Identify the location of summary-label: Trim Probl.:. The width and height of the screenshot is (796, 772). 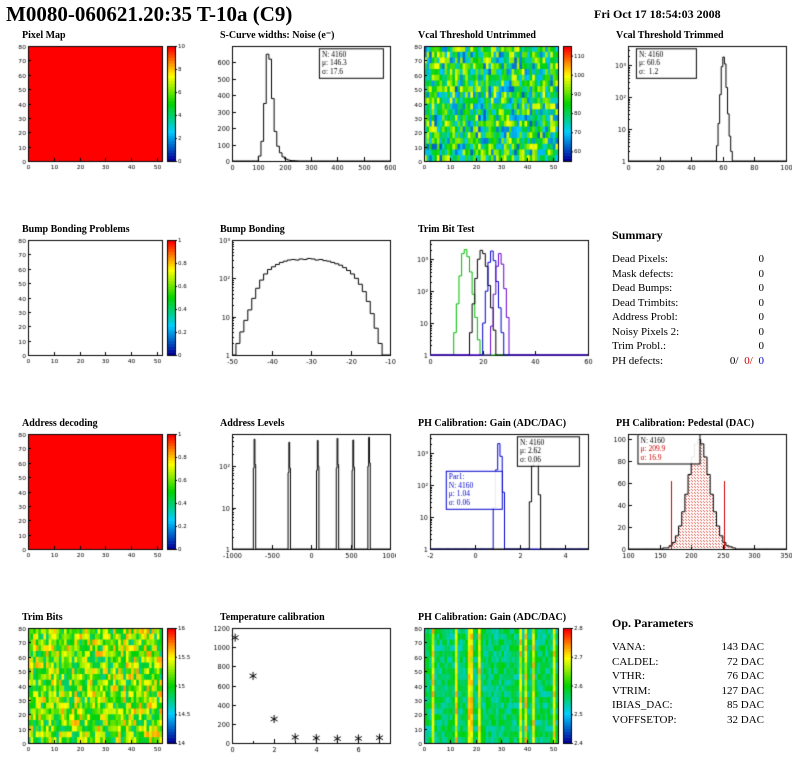
(639, 346).